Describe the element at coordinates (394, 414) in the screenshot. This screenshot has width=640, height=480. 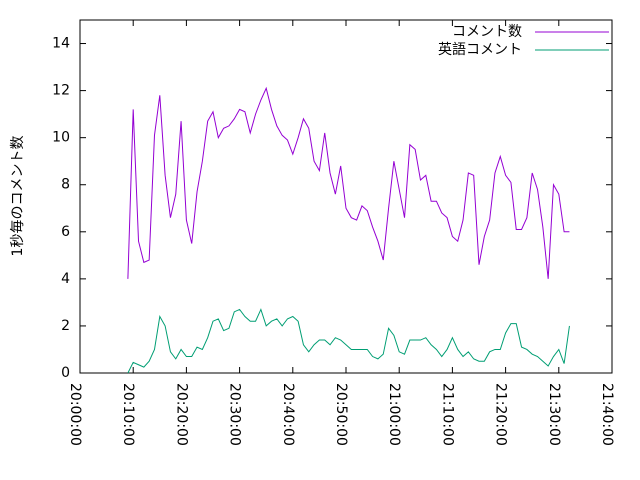
I see `x-tick-label: 21:00:00` at that location.